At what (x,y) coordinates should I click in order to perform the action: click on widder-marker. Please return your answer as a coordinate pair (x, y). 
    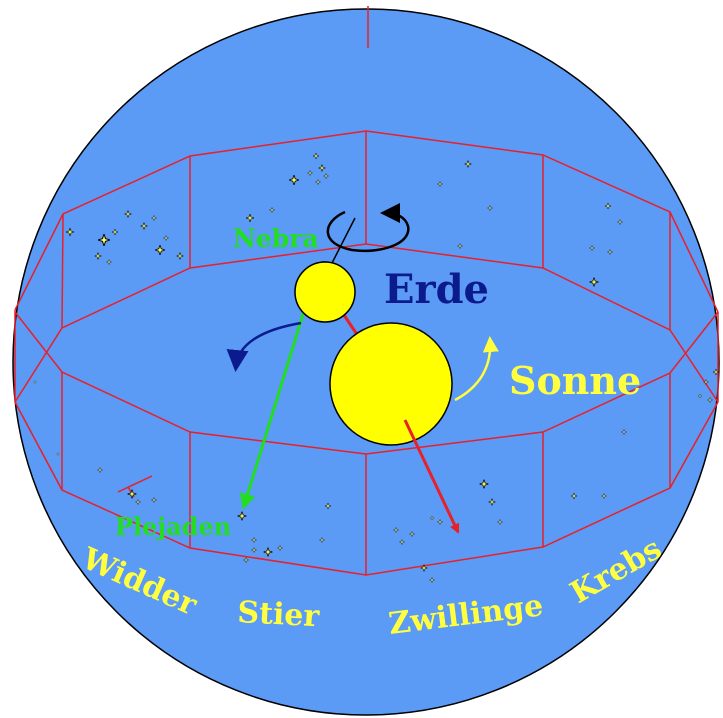
    Looking at the image, I should click on (135, 484).